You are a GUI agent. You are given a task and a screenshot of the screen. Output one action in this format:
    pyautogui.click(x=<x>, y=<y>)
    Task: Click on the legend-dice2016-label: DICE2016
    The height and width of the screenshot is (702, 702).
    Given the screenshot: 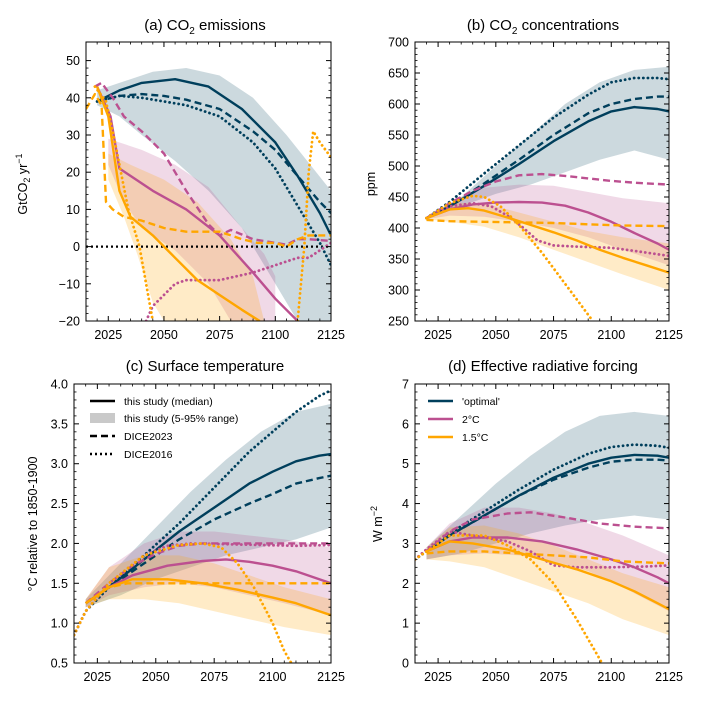 What is the action you would take?
    pyautogui.click(x=148, y=455)
    